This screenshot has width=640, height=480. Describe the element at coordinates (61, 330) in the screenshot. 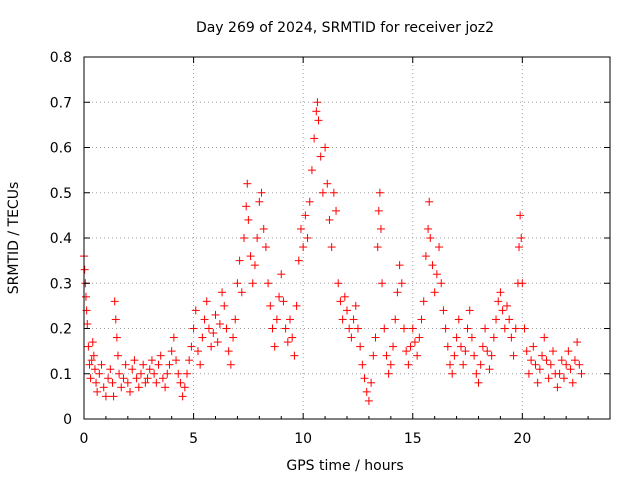

I see `y-tick-label: 0.2` at that location.